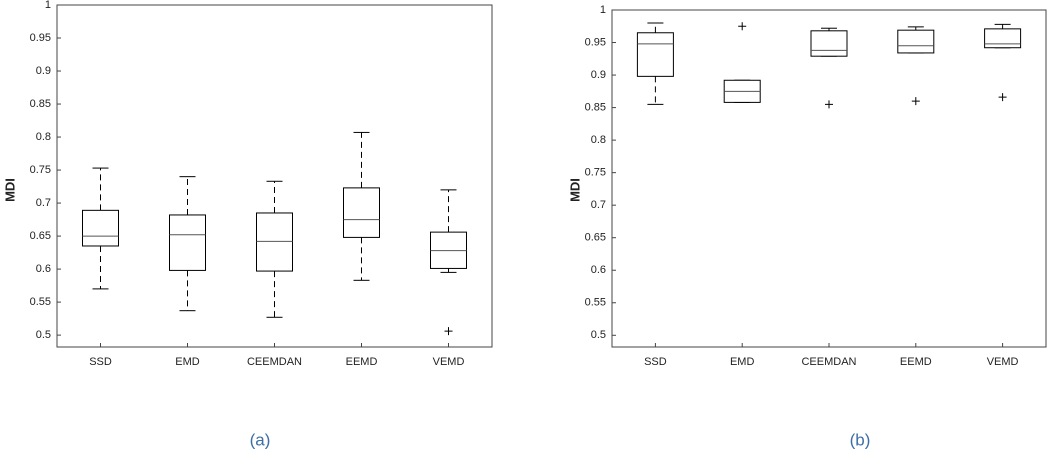 The height and width of the screenshot is (457, 1048). Describe the element at coordinates (860, 439) in the screenshot. I see `caption: (b)` at that location.